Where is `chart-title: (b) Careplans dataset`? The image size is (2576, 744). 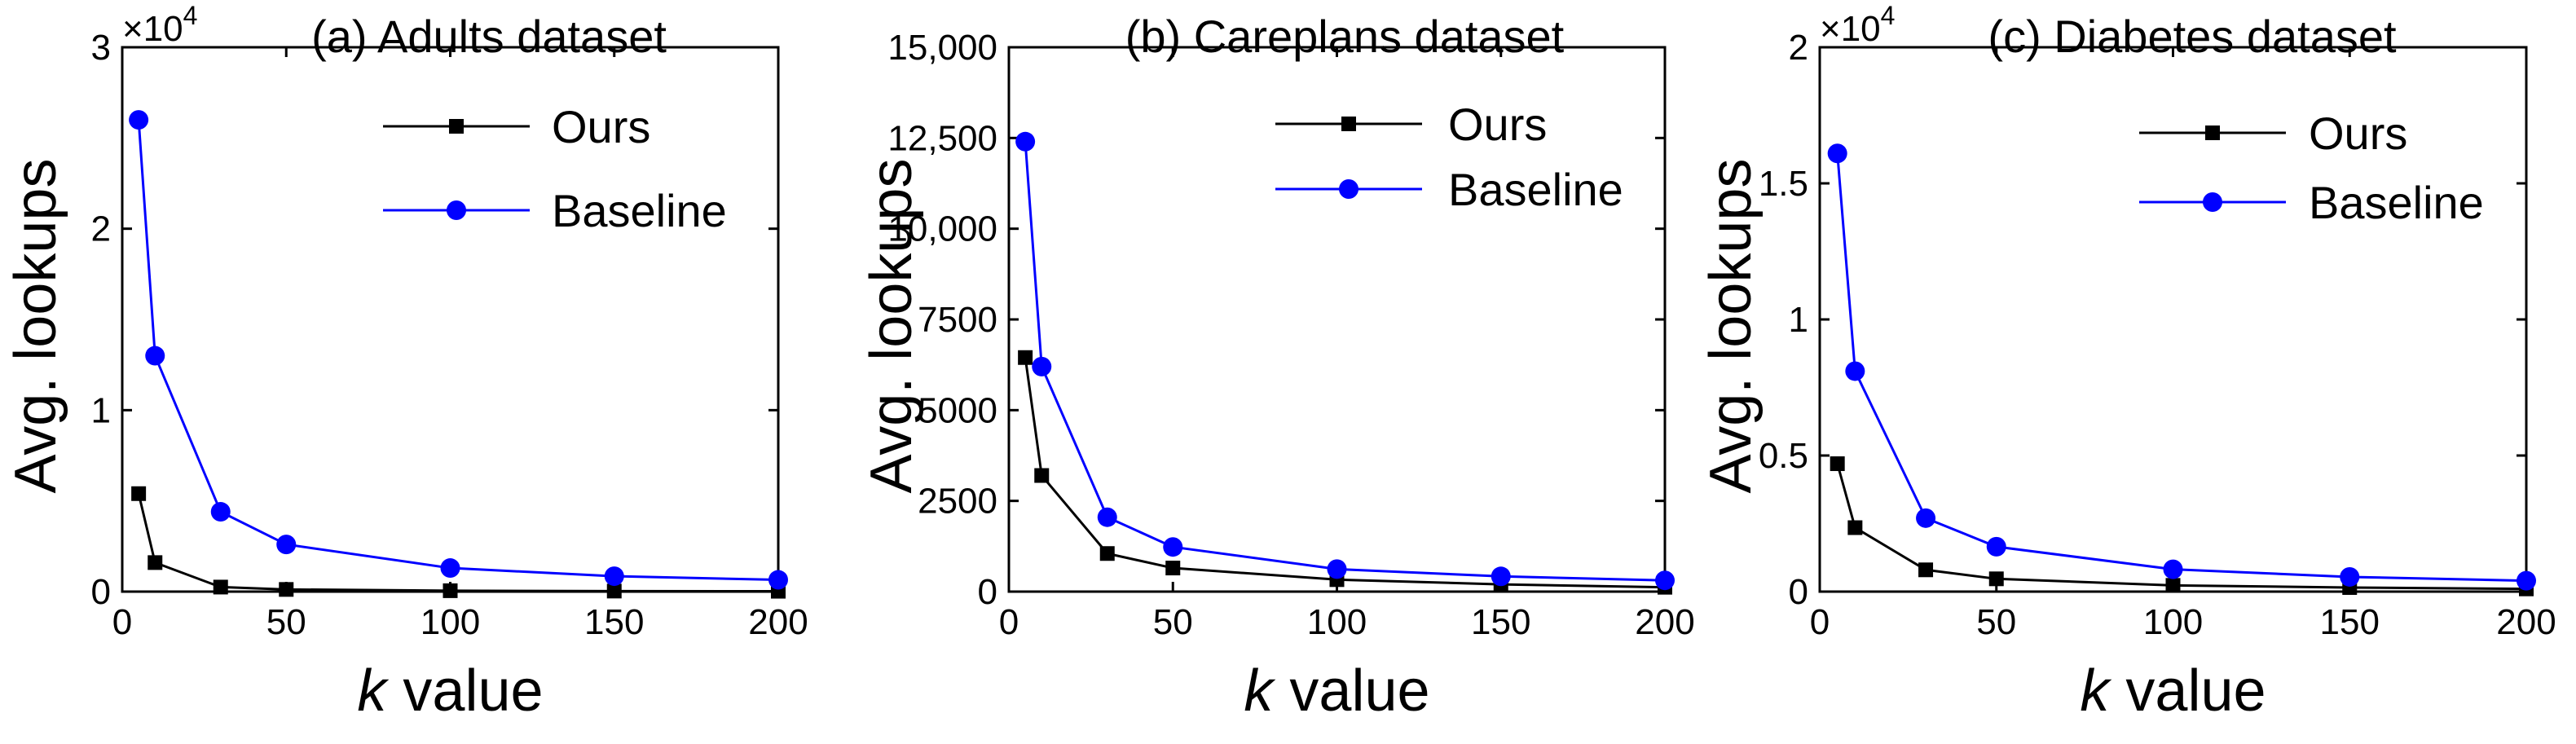
chart-title: (b) Careplans dataset is located at coordinates (1345, 36).